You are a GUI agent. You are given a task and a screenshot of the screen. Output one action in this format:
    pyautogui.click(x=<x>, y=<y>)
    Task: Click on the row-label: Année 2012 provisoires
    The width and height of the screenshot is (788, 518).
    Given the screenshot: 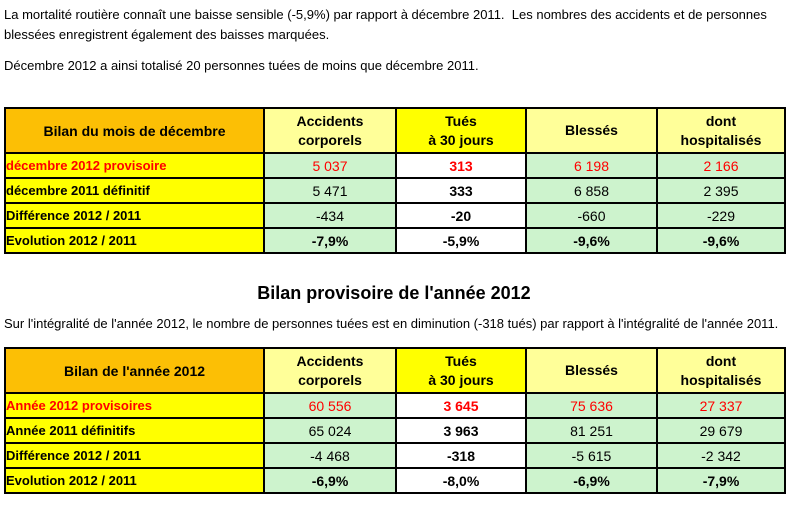 What is the action you would take?
    pyautogui.click(x=134, y=405)
    